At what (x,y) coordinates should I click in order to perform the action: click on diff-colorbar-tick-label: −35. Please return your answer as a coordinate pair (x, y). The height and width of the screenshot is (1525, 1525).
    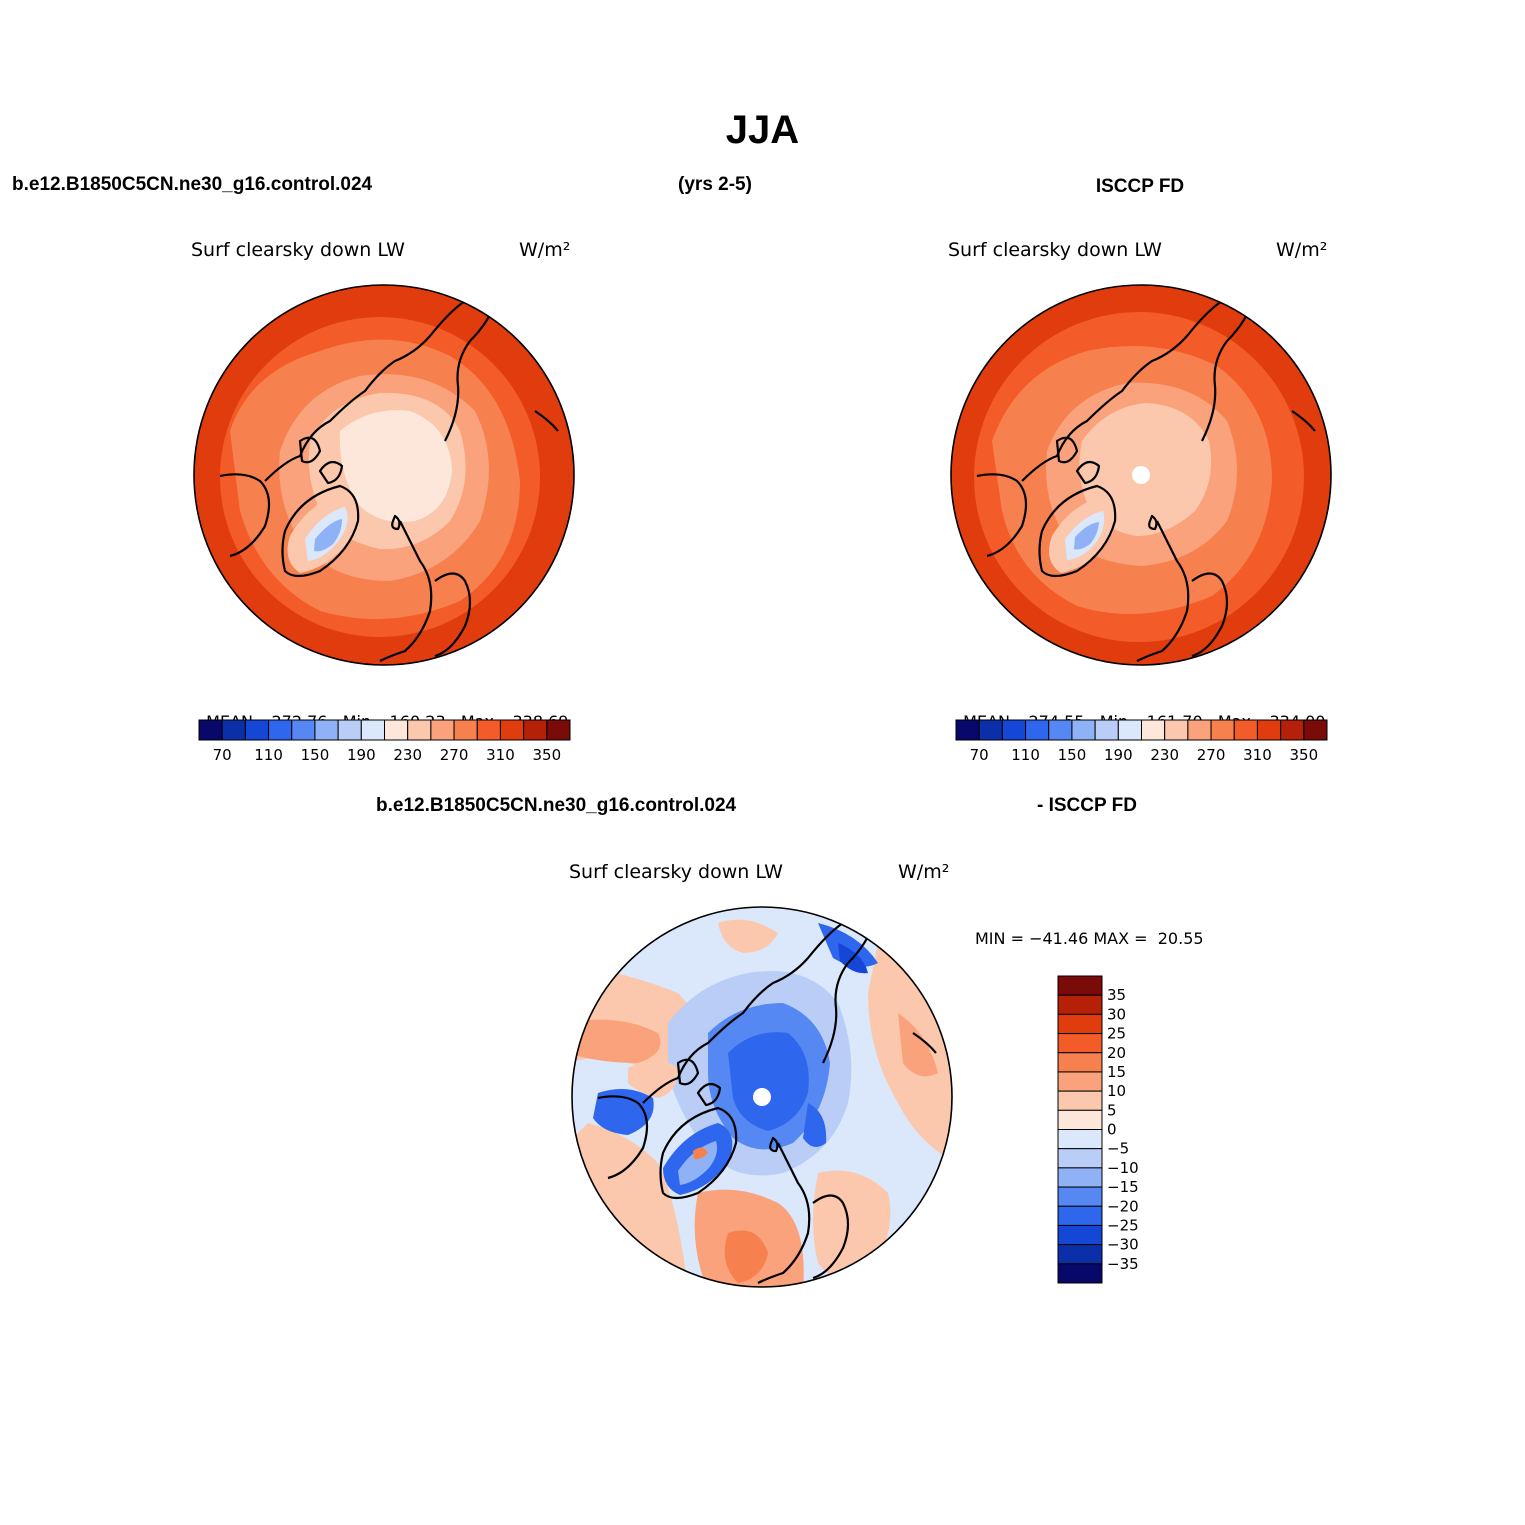
    Looking at the image, I should click on (1123, 1264).